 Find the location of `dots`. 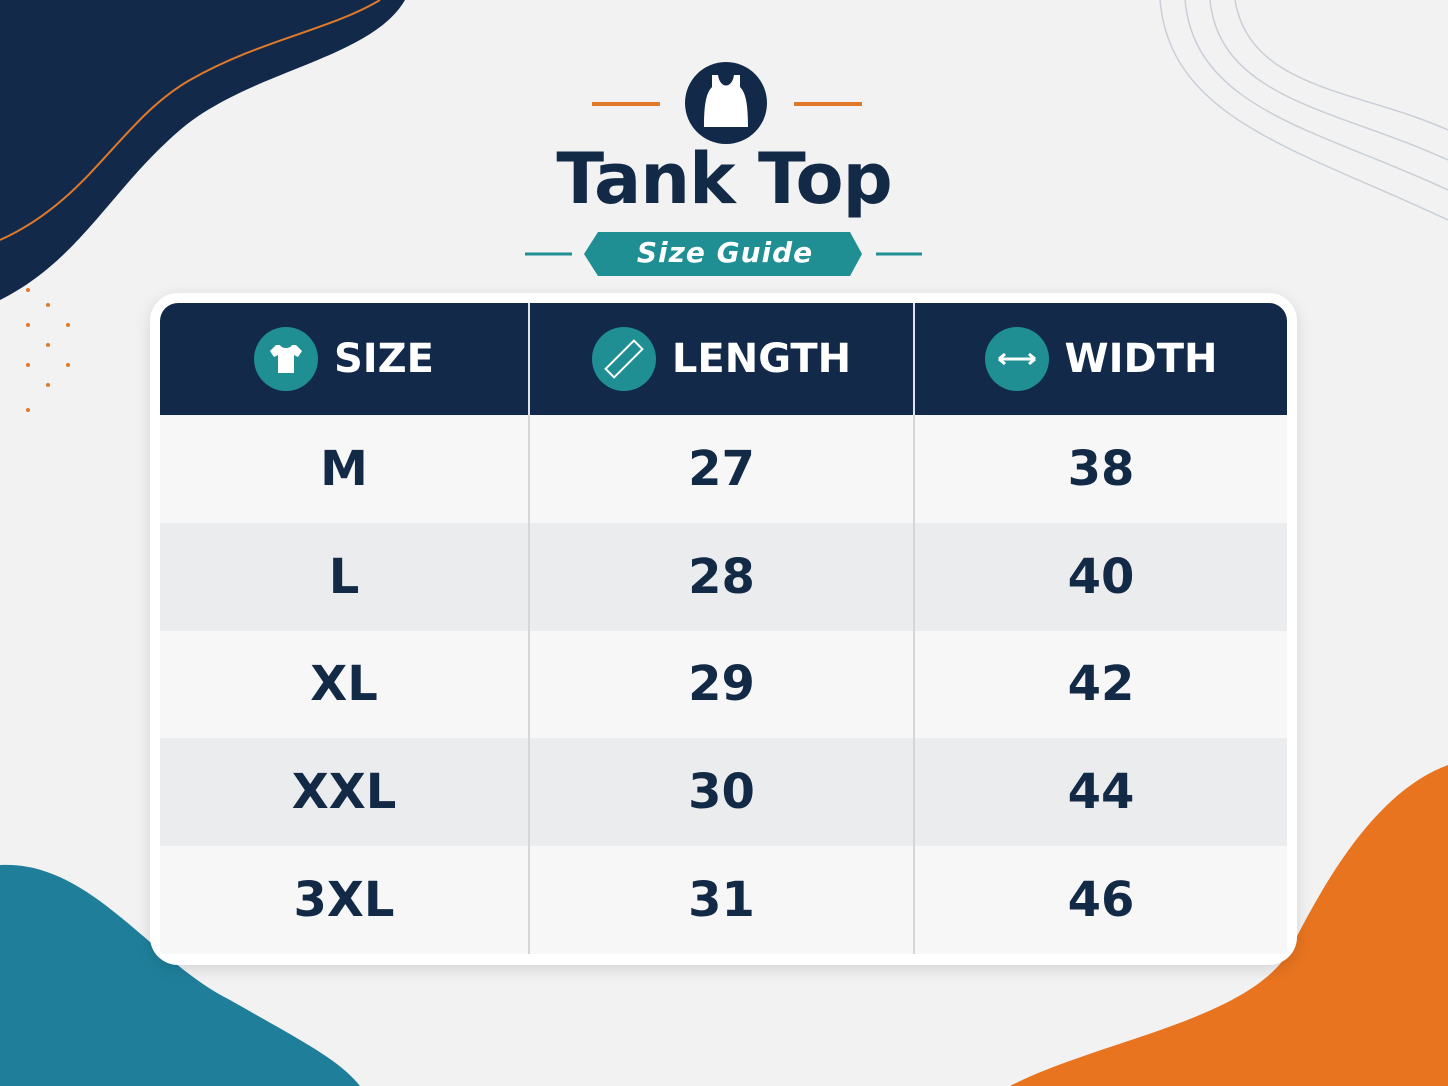

dots is located at coordinates (48, 350).